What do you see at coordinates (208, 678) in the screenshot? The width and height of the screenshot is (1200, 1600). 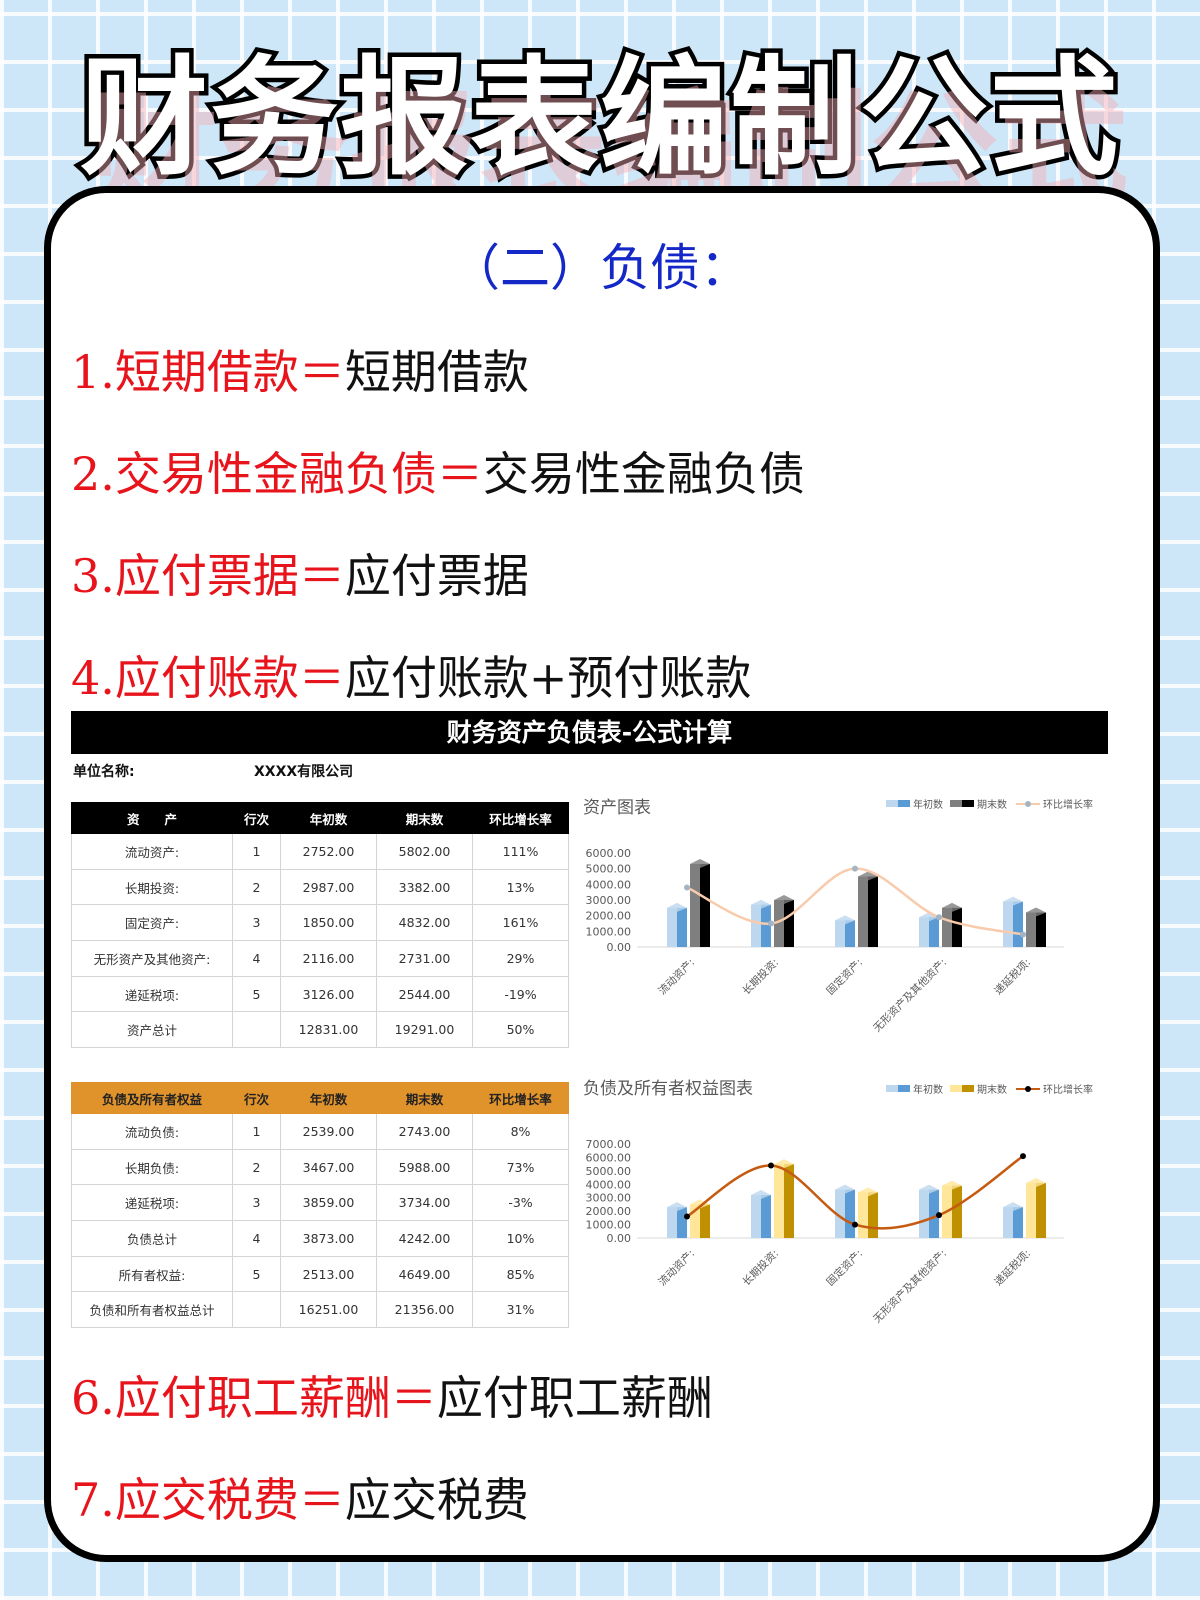 I see `formula-term: 4.应付账款＝` at bounding box center [208, 678].